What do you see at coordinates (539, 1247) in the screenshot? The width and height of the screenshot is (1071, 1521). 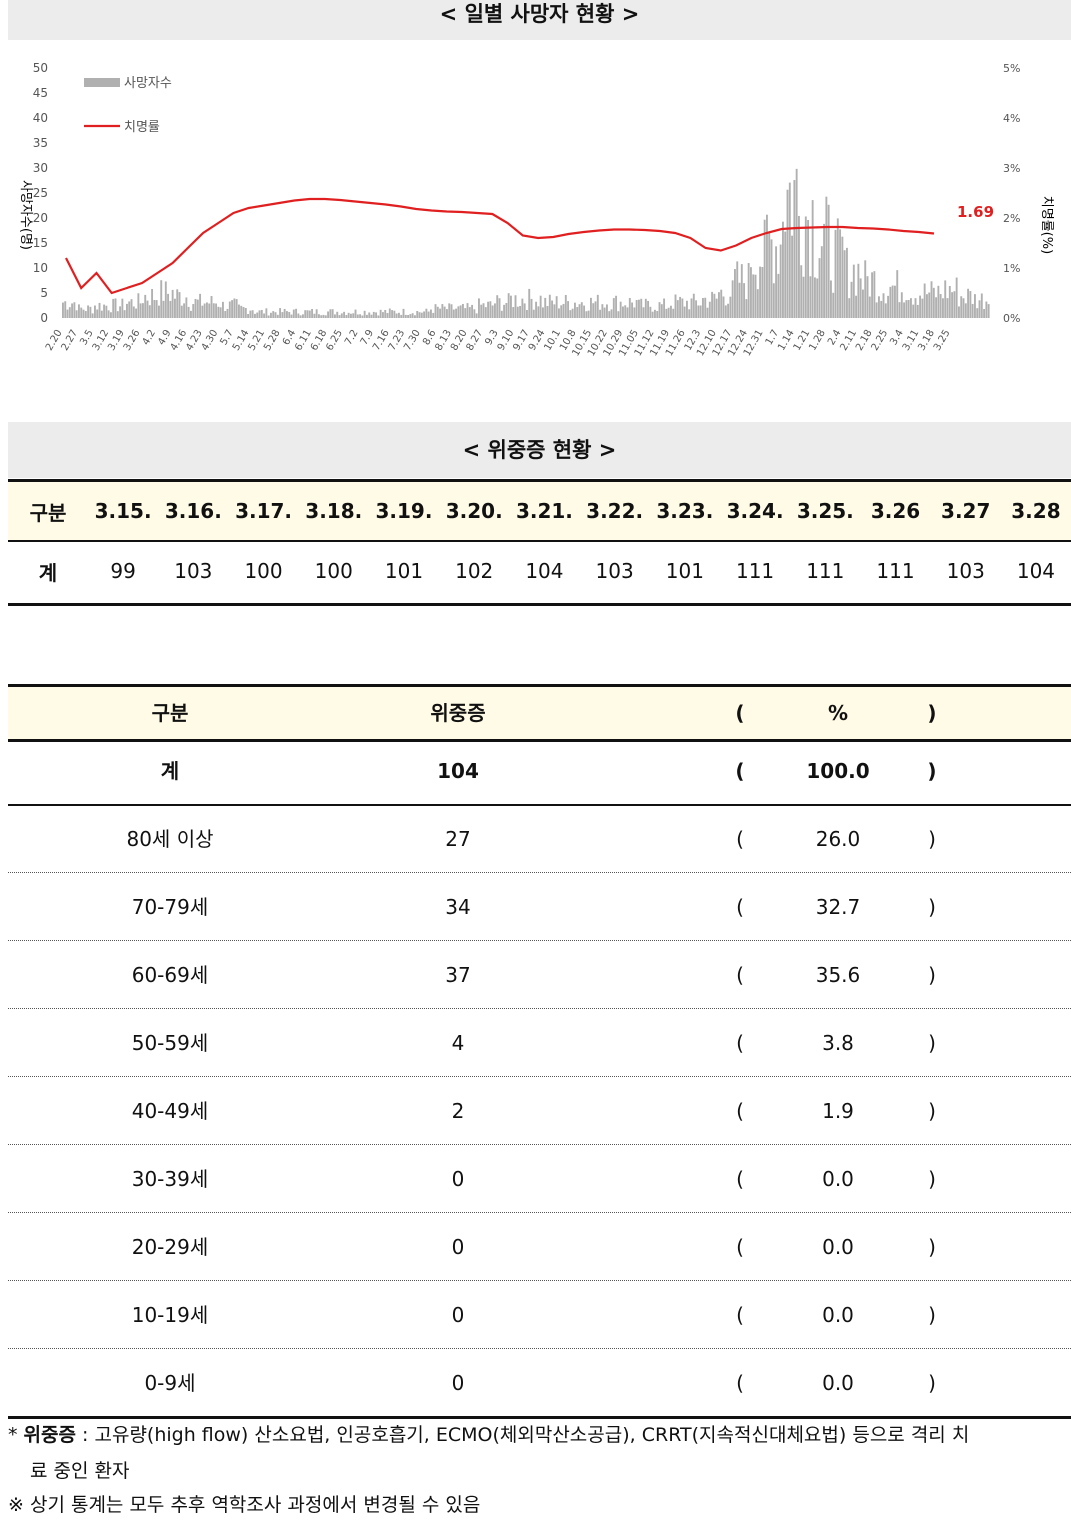 I see `age-row: 20-29세 0 (0.0)` at bounding box center [539, 1247].